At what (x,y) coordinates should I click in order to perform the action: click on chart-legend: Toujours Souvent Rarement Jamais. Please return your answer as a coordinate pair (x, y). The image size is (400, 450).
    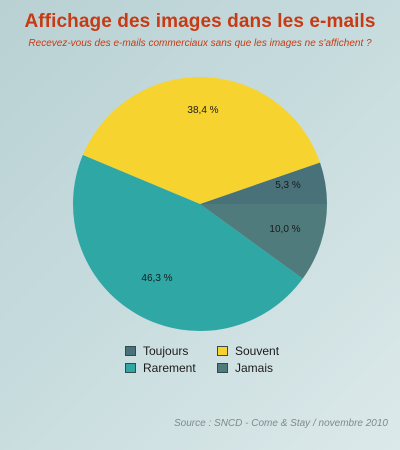
    Looking at the image, I should click on (215, 359).